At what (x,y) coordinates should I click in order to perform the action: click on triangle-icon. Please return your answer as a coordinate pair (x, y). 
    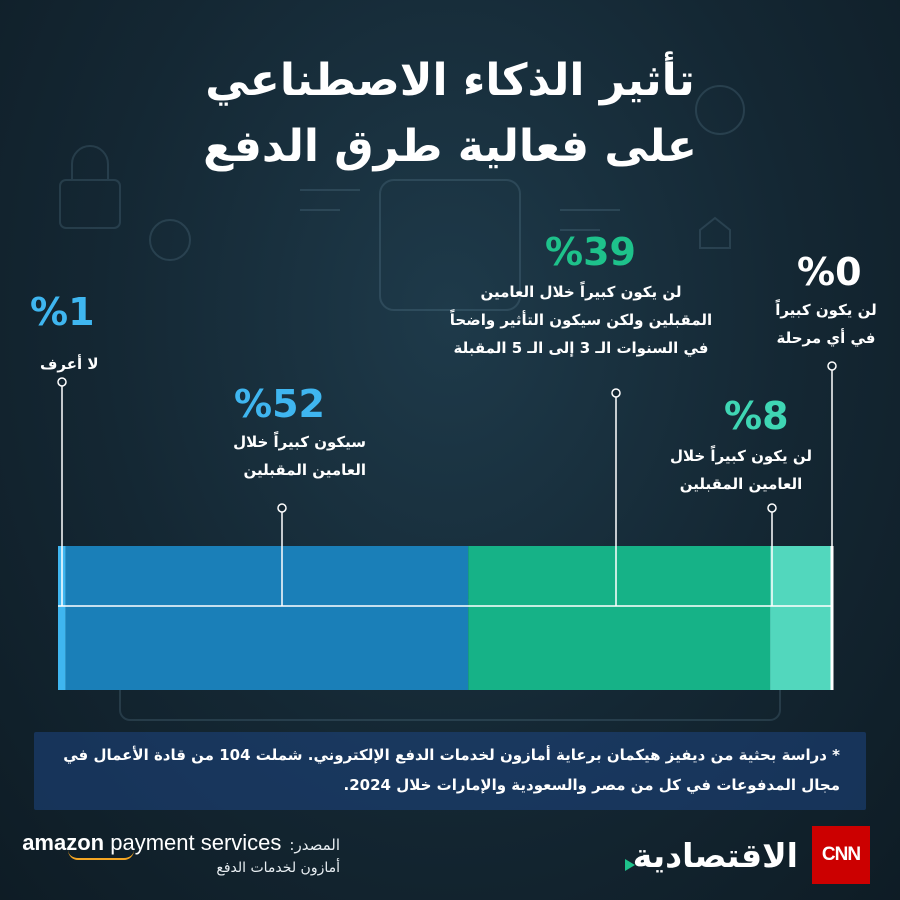
    Looking at the image, I should click on (629, 864).